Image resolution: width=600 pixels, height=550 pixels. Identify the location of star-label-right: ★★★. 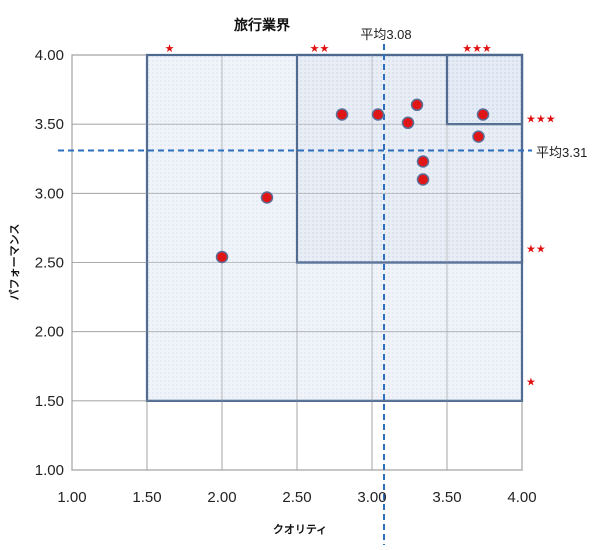
(541, 119).